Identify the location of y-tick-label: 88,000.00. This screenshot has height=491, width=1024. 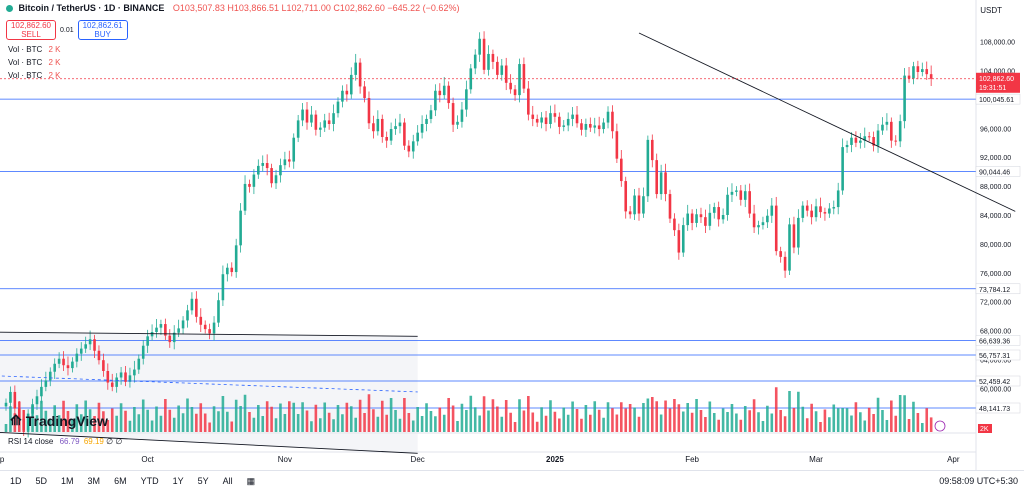
(995, 187).